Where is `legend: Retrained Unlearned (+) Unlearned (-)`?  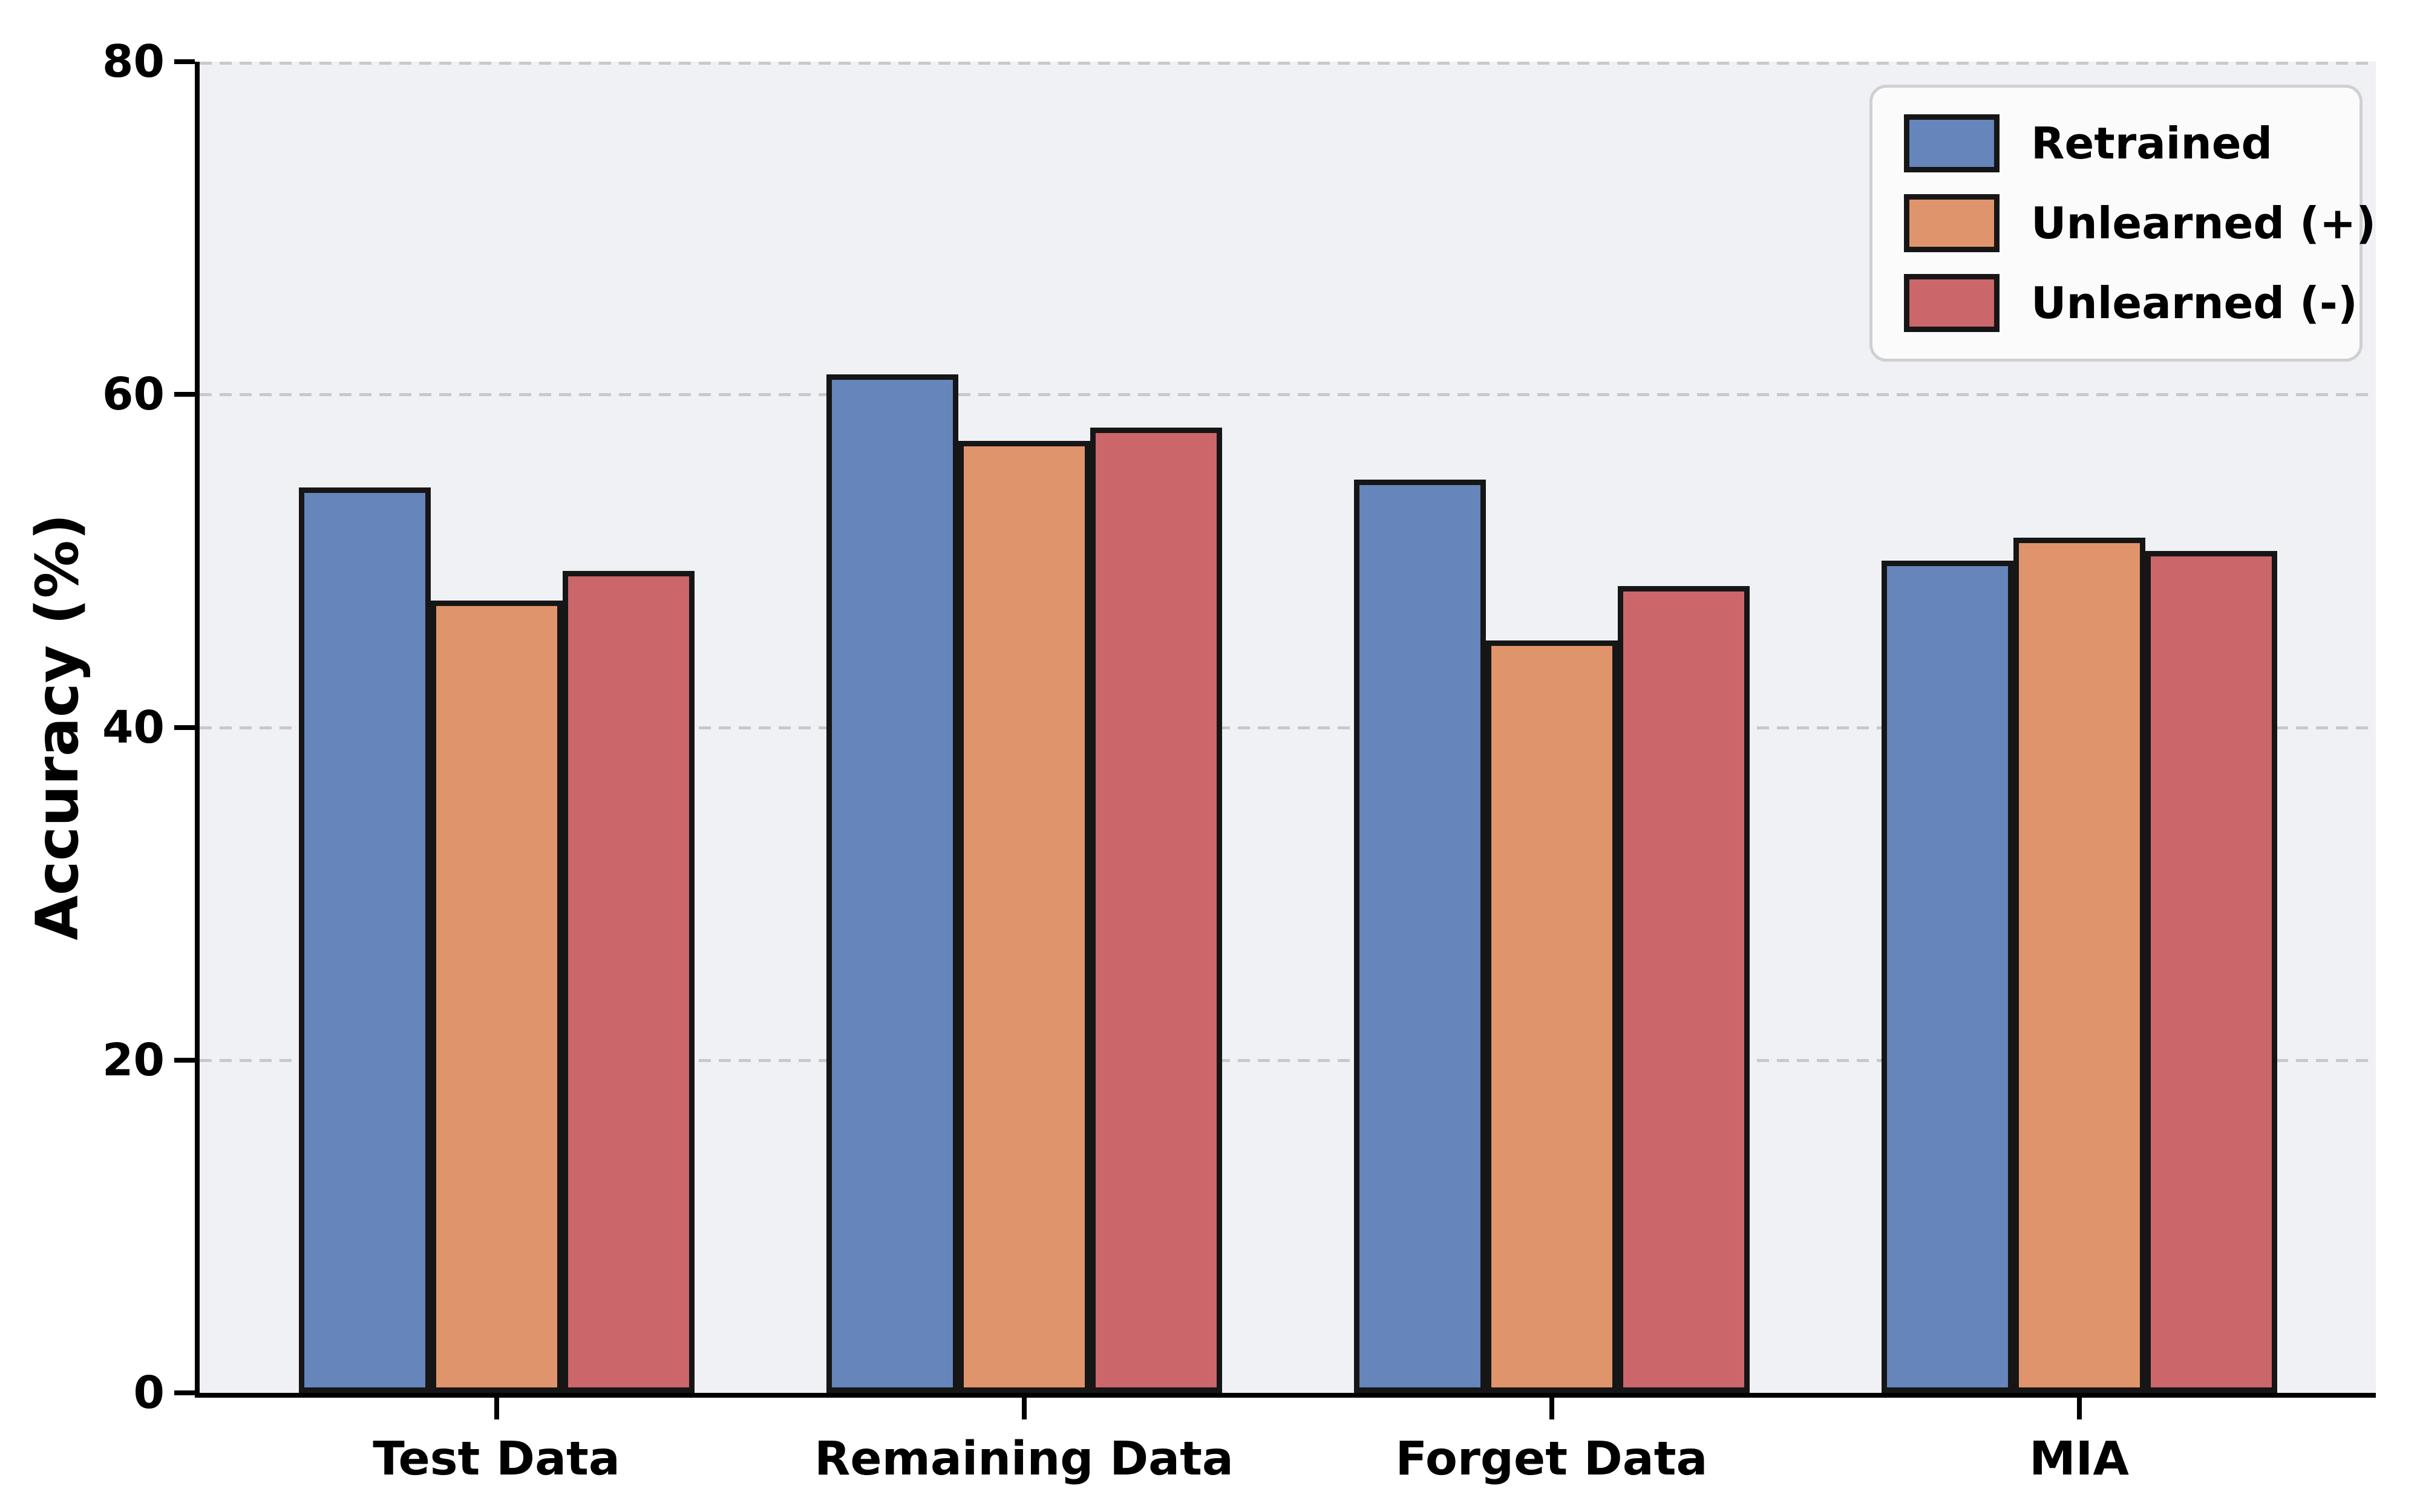
legend: Retrained Unlearned (+) Unlearned (-) is located at coordinates (2122, 223).